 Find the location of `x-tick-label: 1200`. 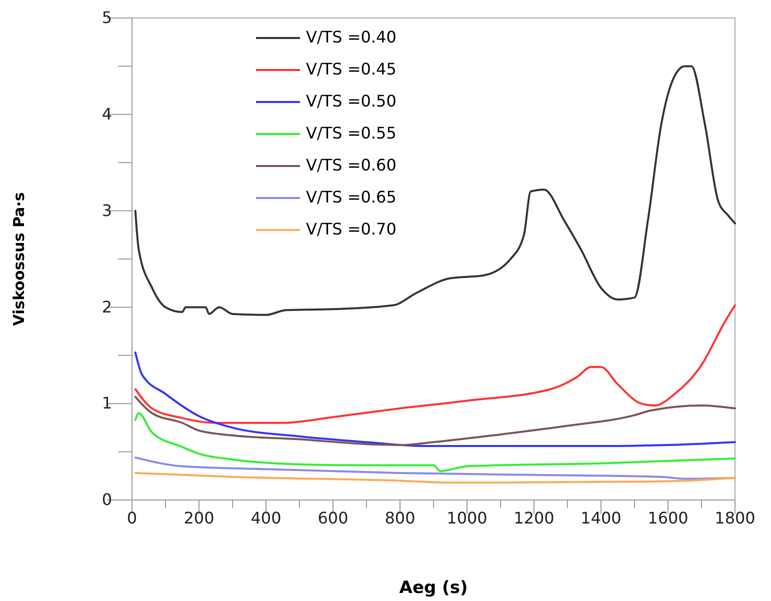

x-tick-label: 1200 is located at coordinates (534, 518).